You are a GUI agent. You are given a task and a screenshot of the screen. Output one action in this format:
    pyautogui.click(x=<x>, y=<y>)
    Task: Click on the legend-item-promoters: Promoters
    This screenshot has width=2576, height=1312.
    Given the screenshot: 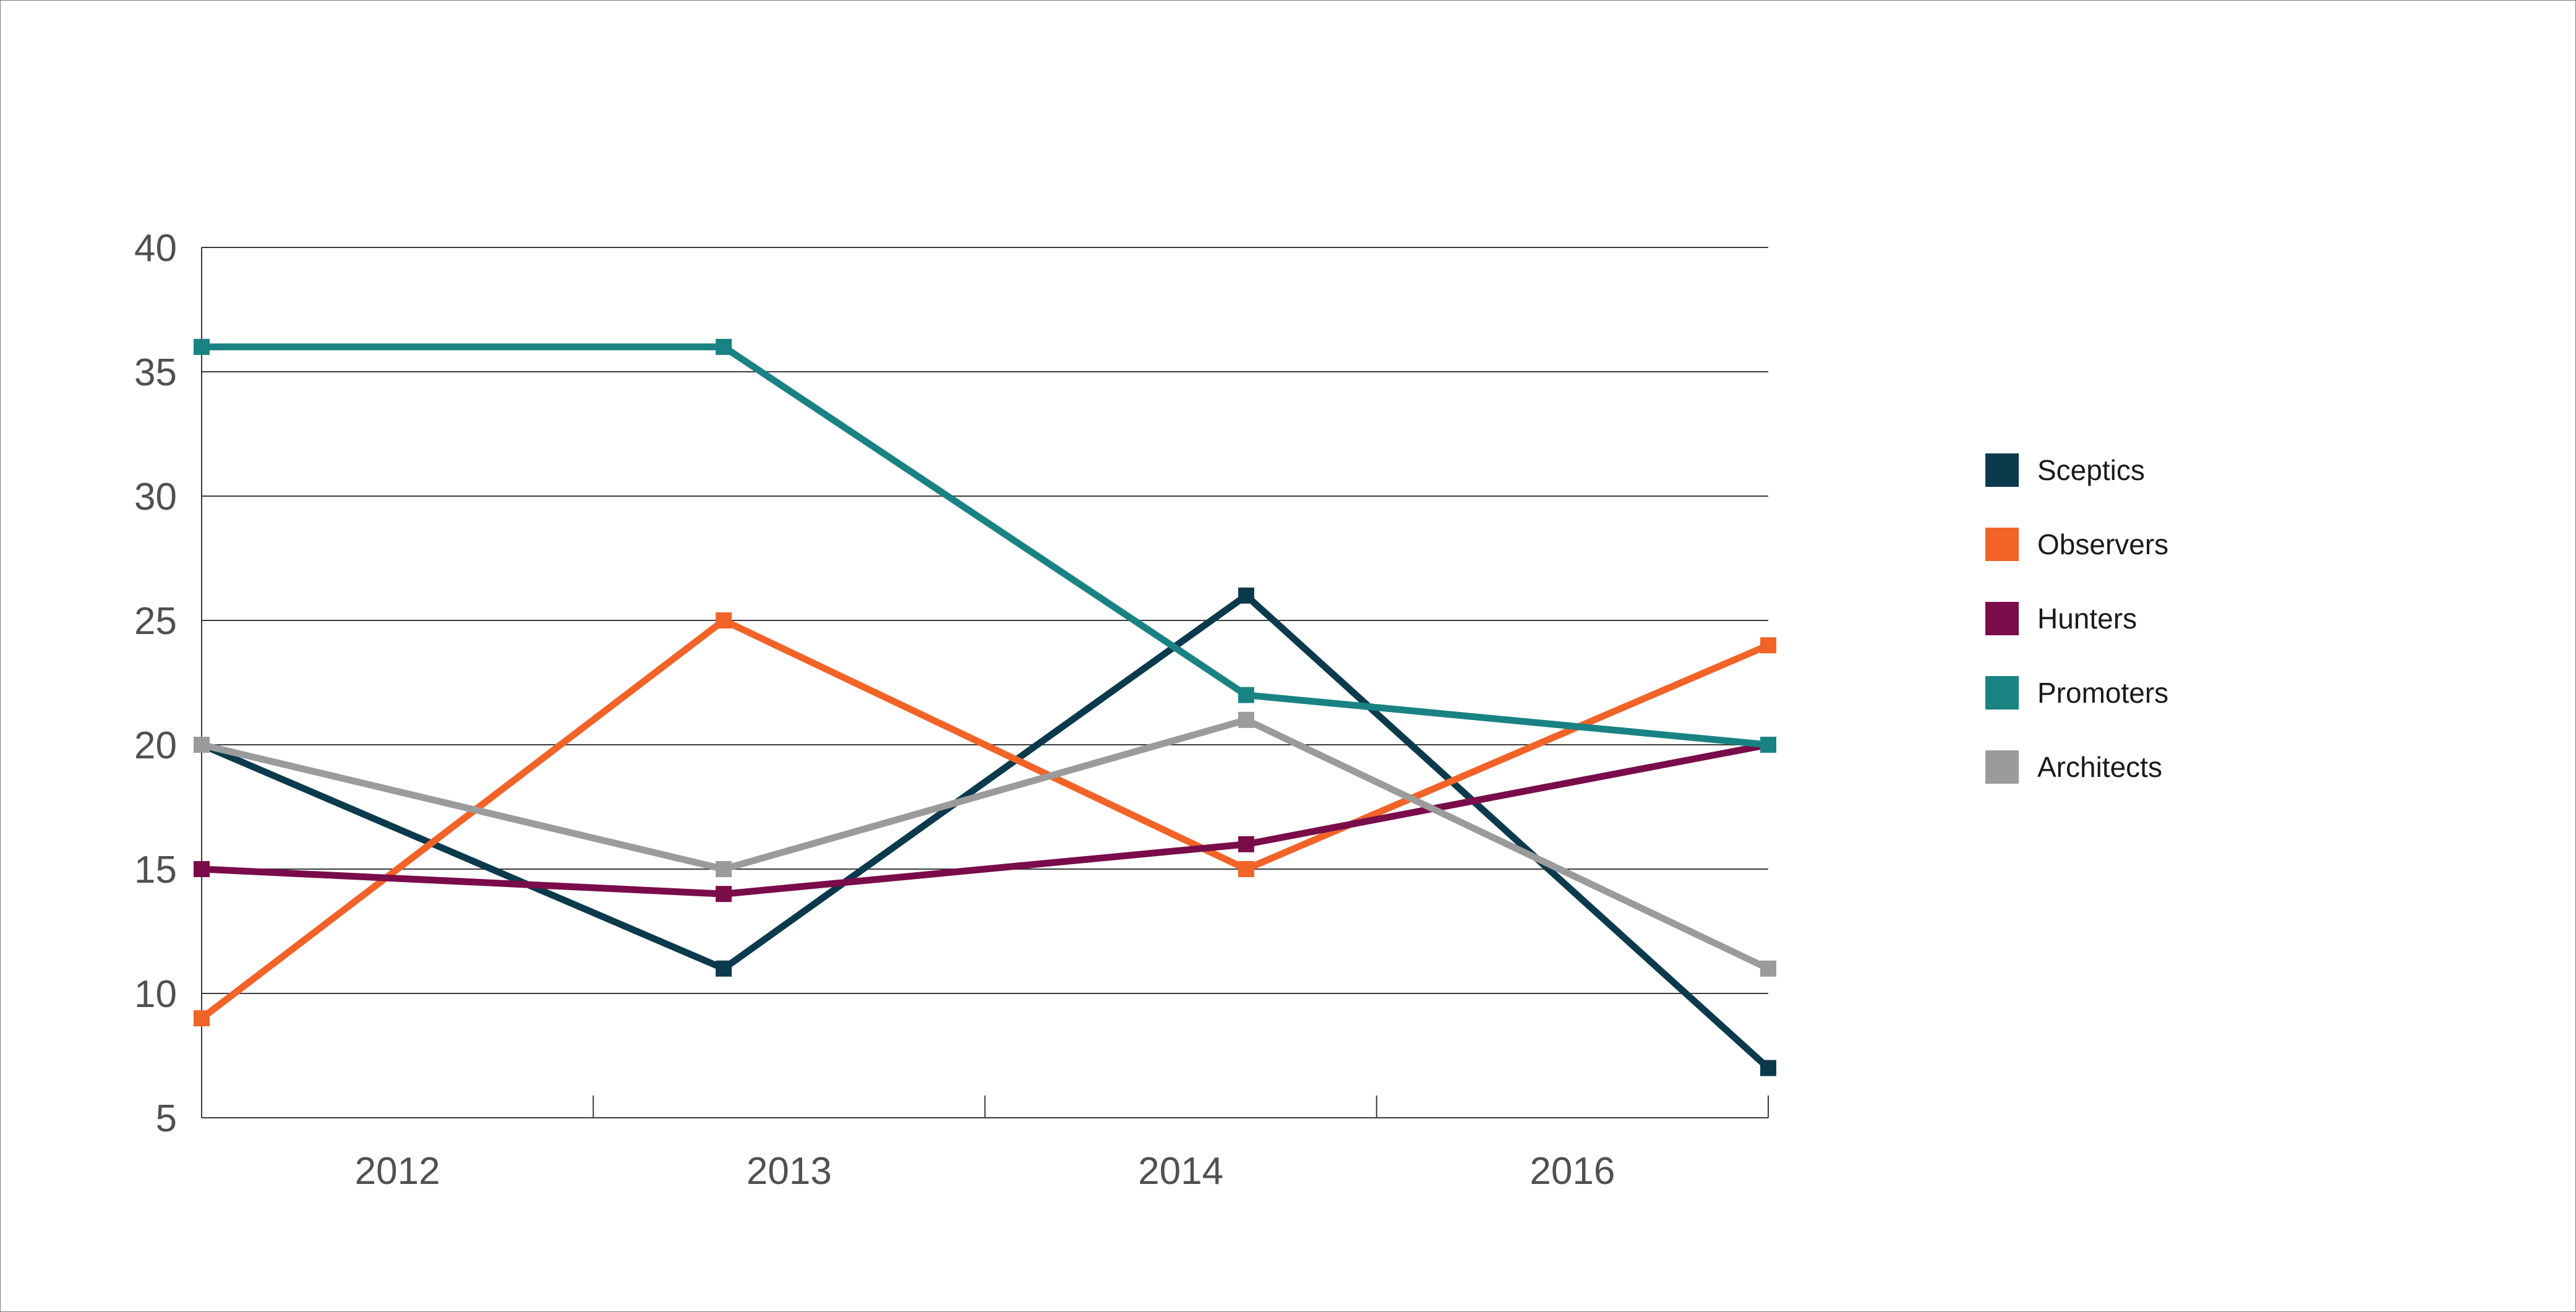 What is the action you would take?
    pyautogui.click(x=2077, y=693)
    